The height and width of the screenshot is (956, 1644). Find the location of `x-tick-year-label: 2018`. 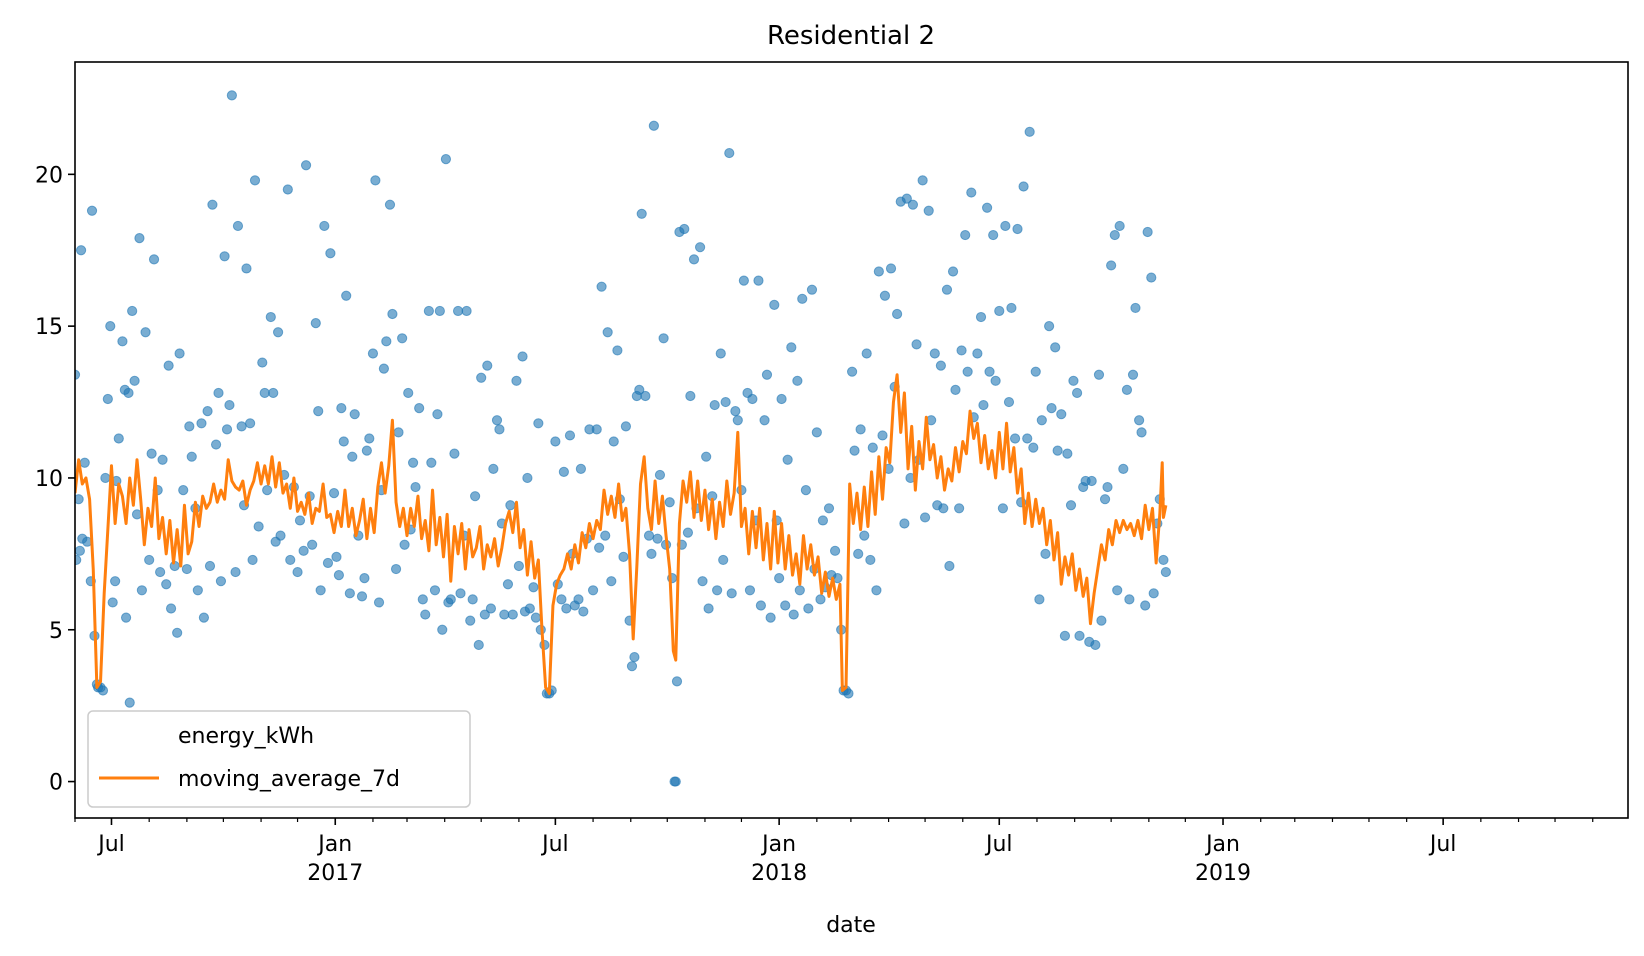

x-tick-year-label: 2018 is located at coordinates (779, 873).